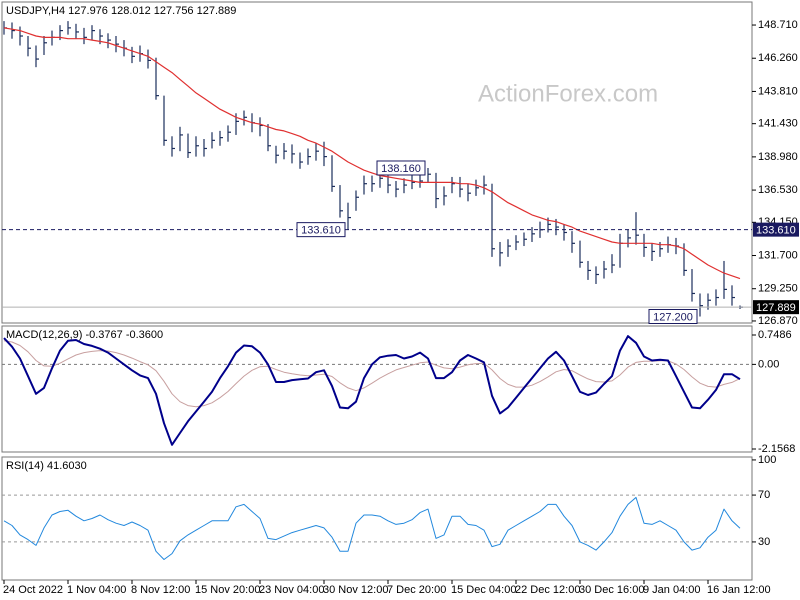 This screenshot has height=600, width=800. What do you see at coordinates (372, 528) in the screenshot?
I see `rsi-line` at bounding box center [372, 528].